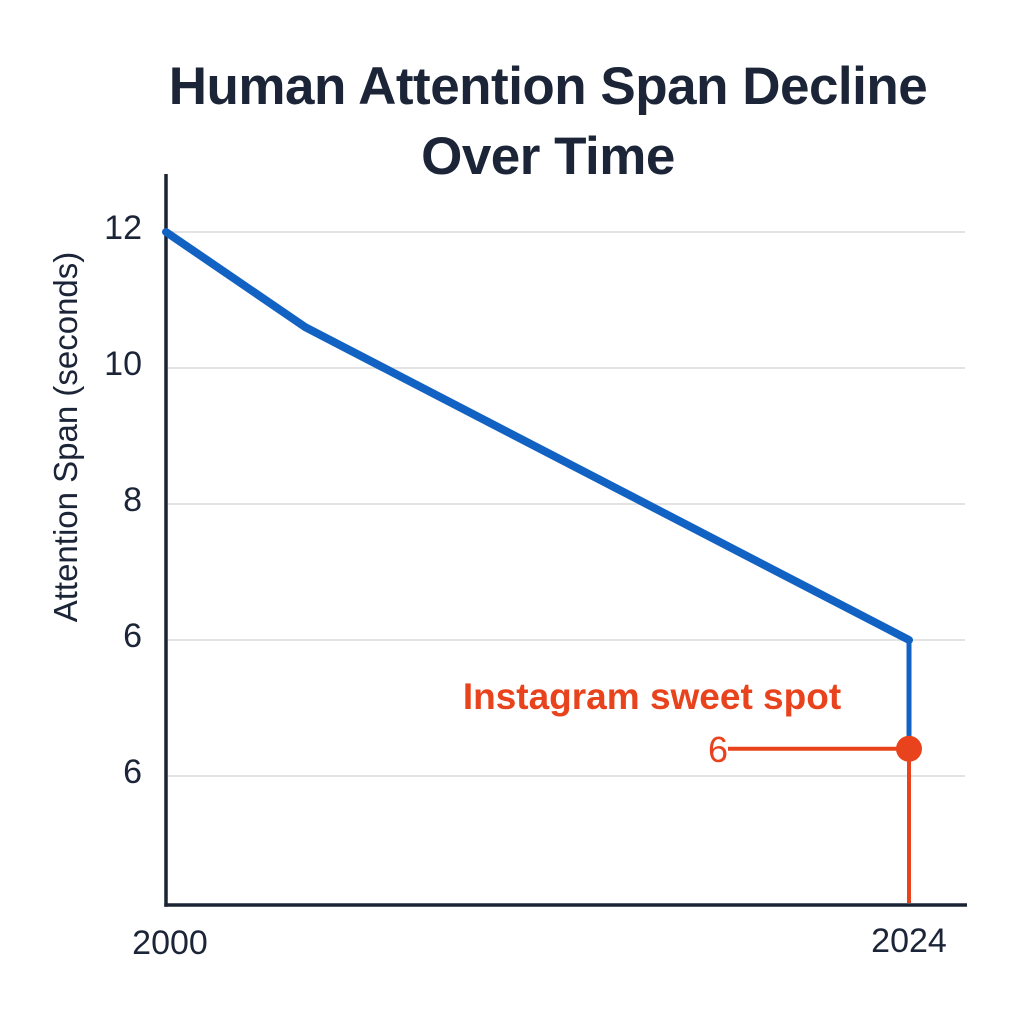  Describe the element at coordinates (123, 364) in the screenshot. I see `y-tick-label-10: 10` at that location.